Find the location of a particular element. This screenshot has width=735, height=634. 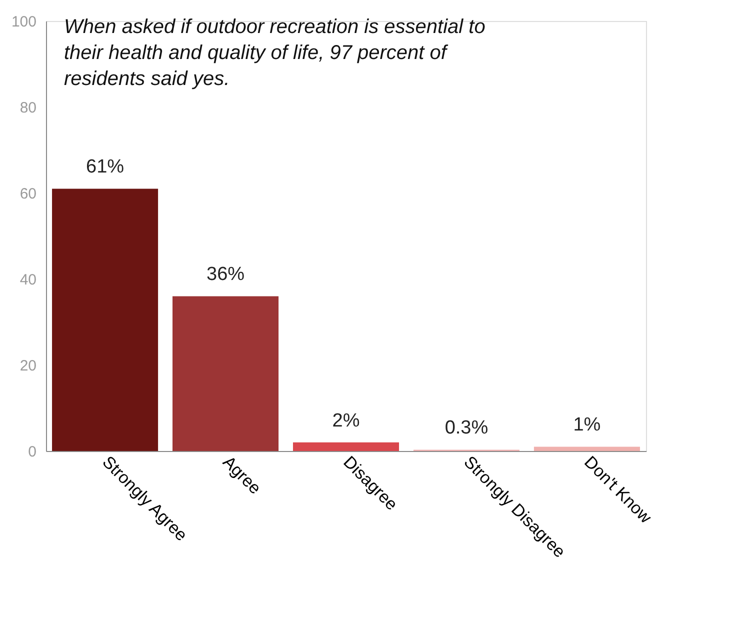

data-label: 2% is located at coordinates (346, 421).